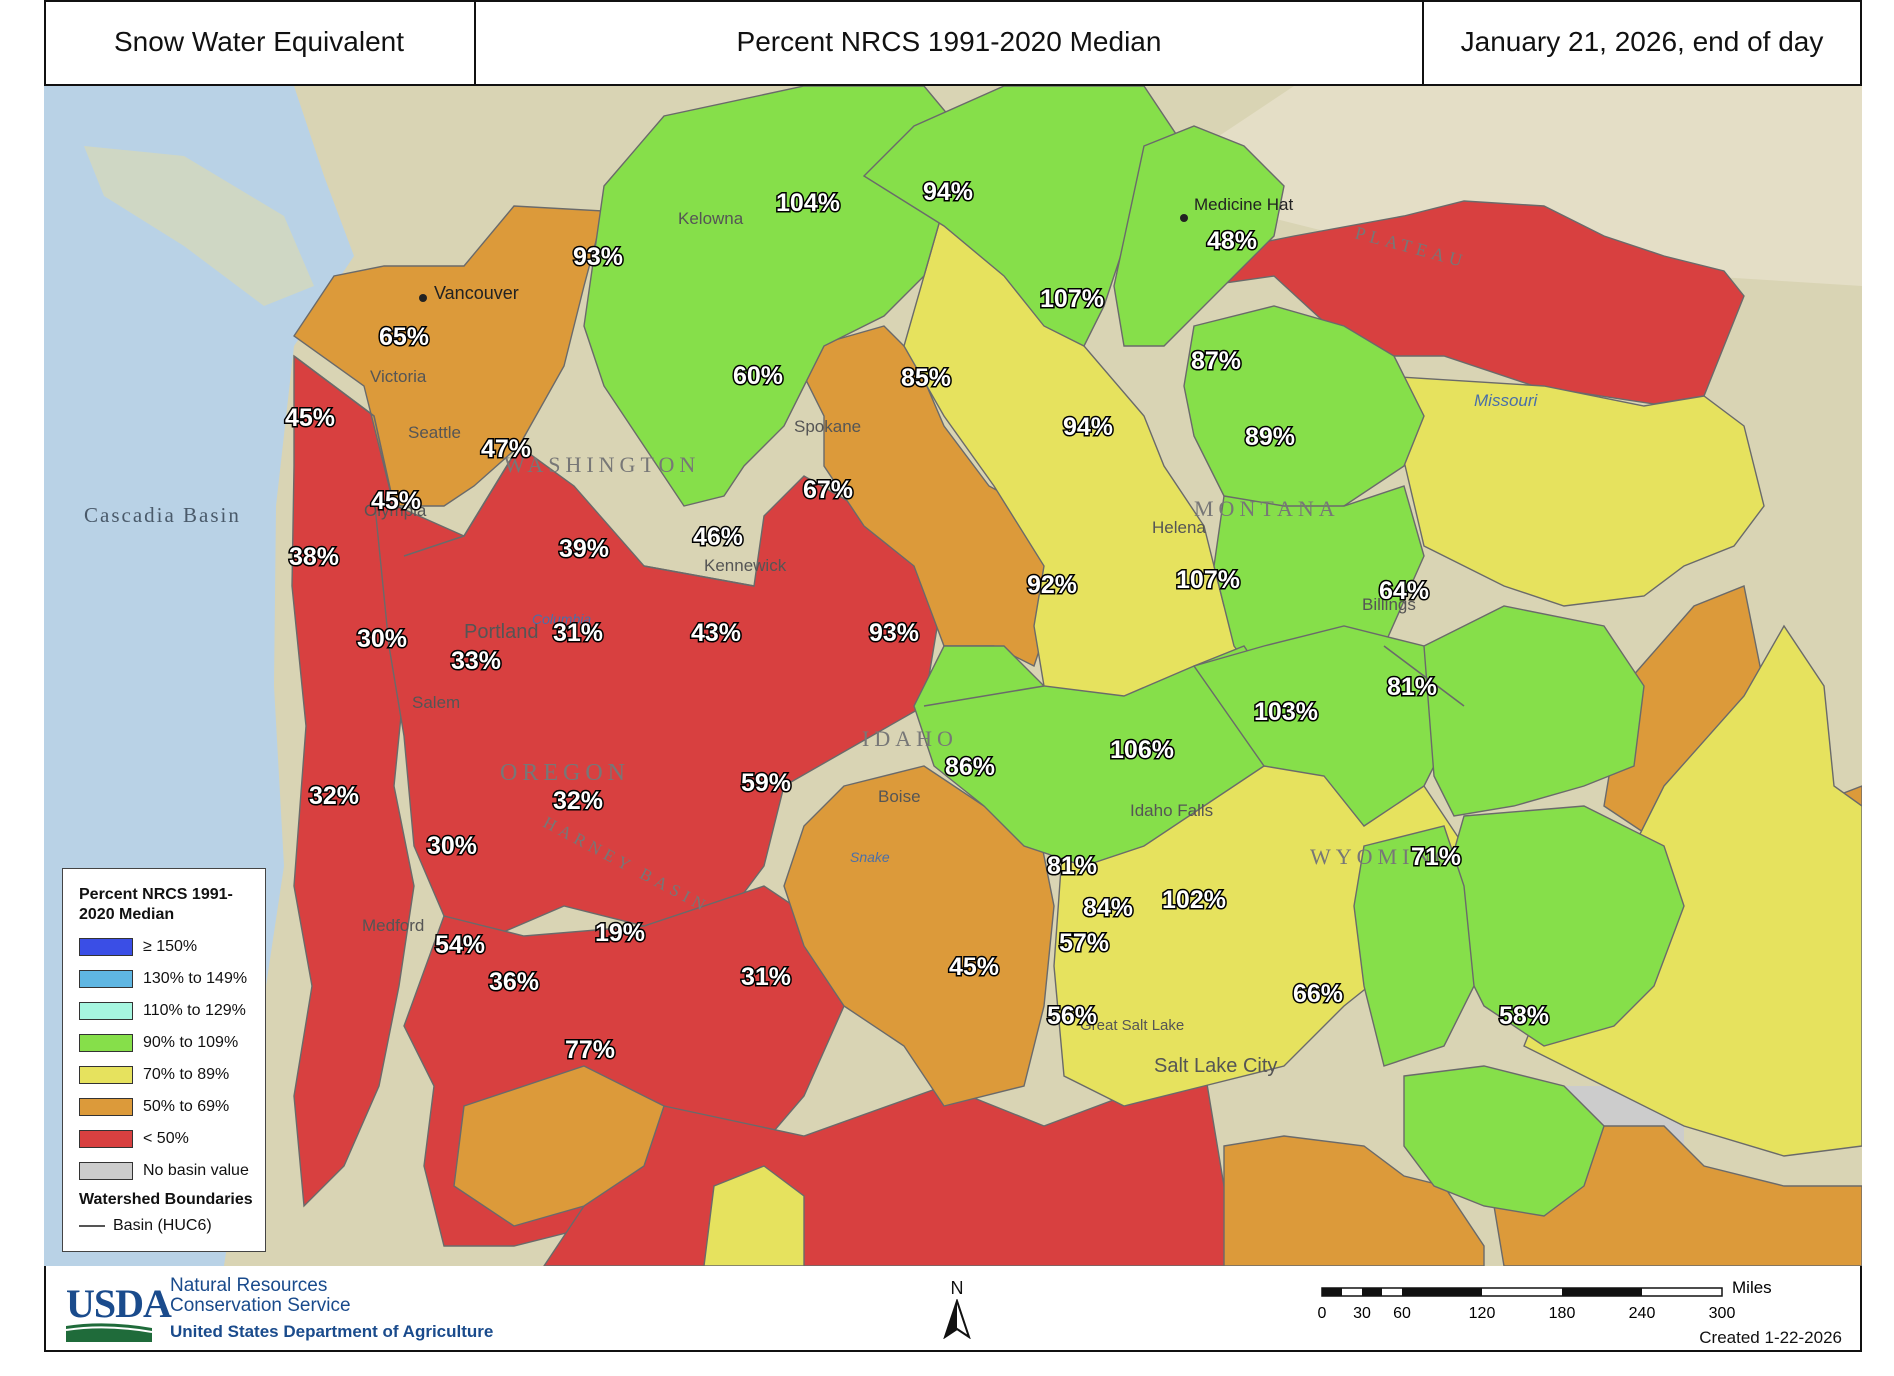 Image resolution: width=1894 pixels, height=1376 pixels. What do you see at coordinates (332, 1331) in the screenshot?
I see `department-name: United States Department of Agriculture` at bounding box center [332, 1331].